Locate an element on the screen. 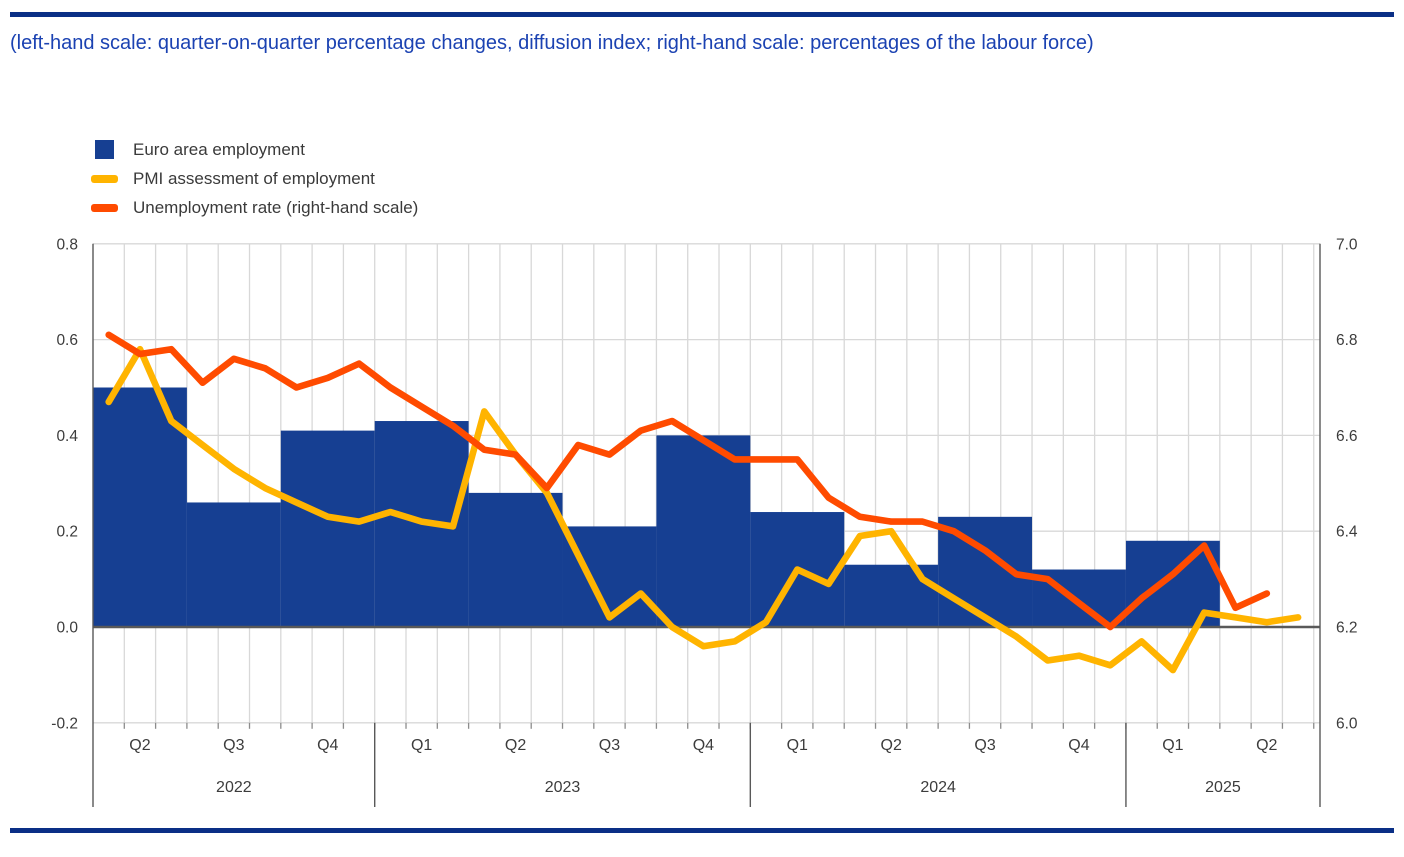 The image size is (1404, 857). year-labels: 2022 2023 2024 2025 is located at coordinates (728, 787).